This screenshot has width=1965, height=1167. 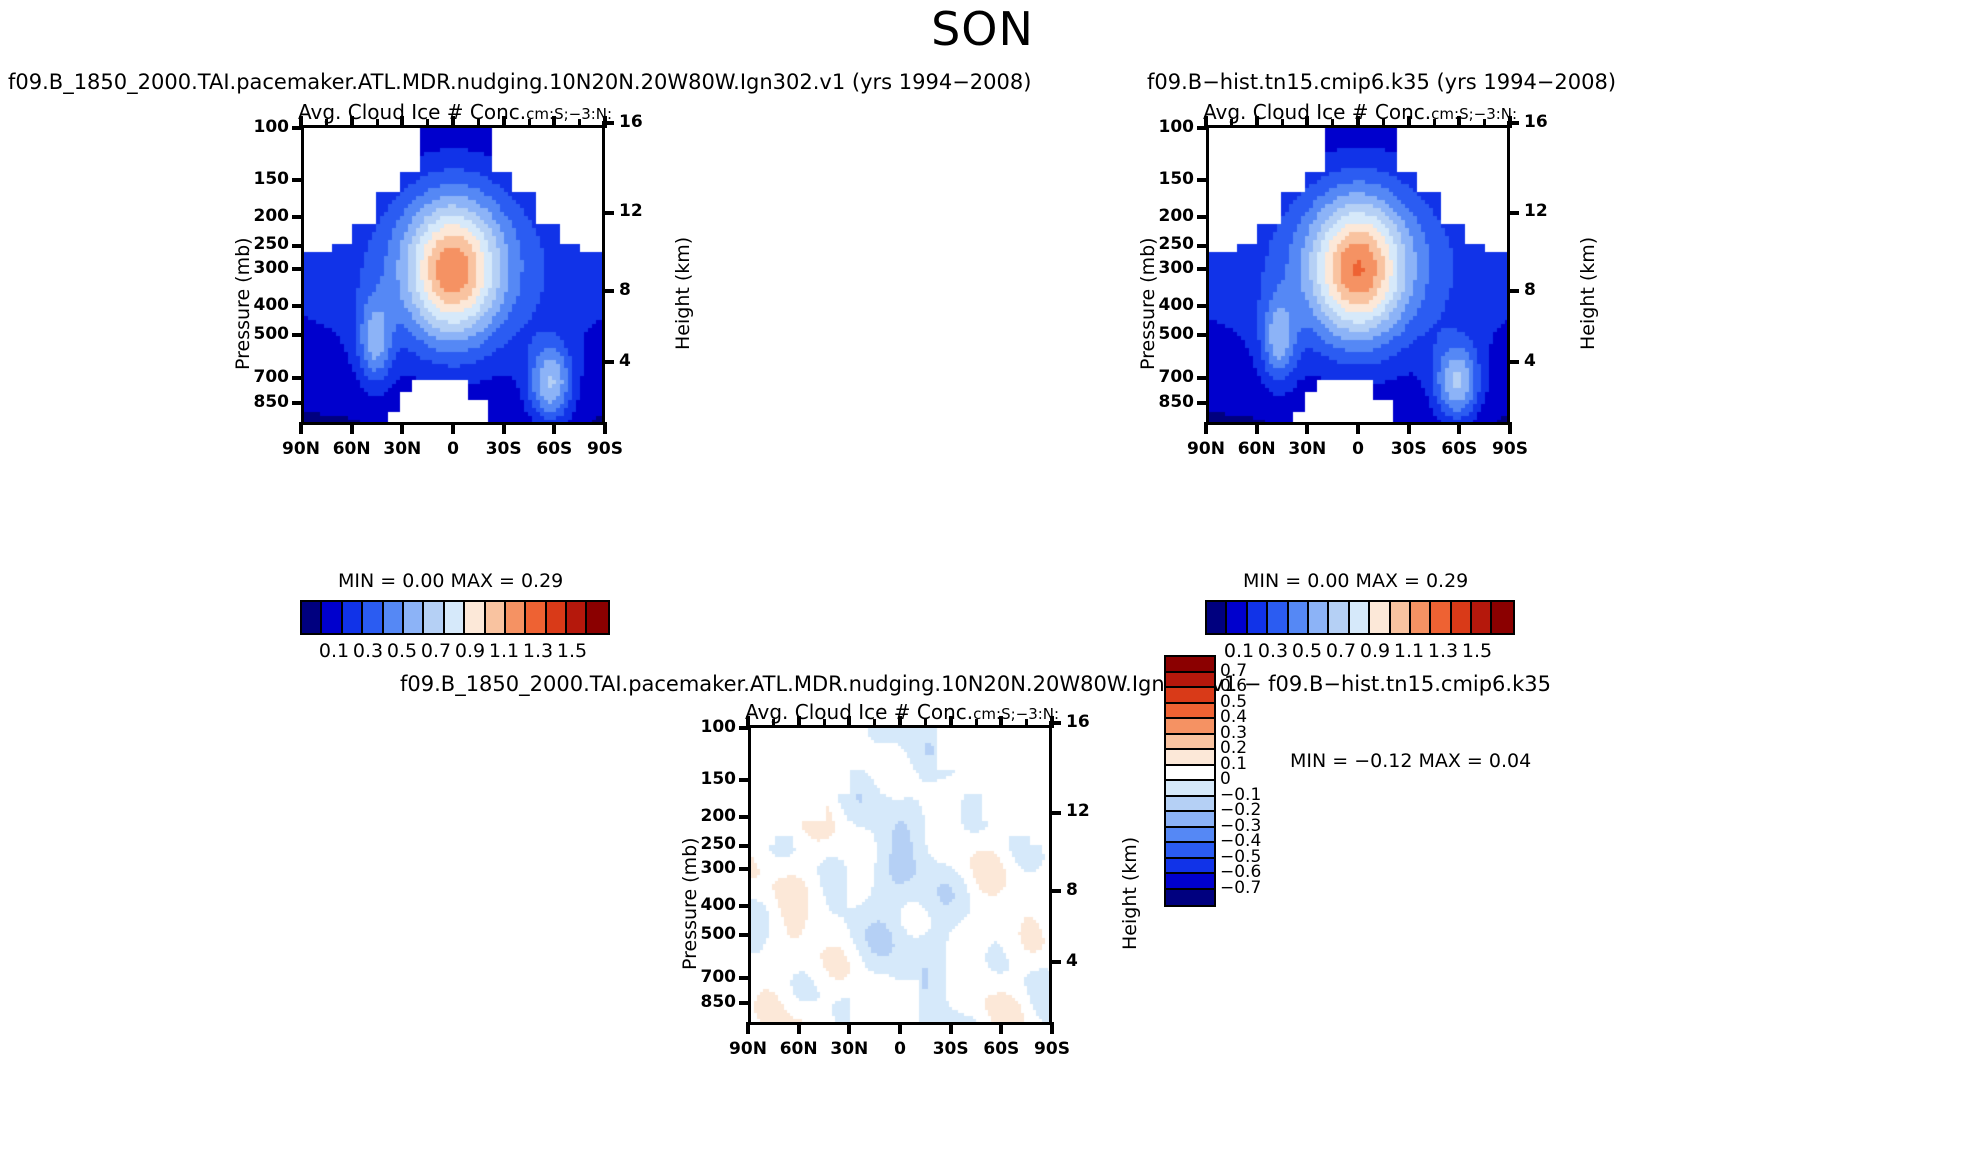 I want to click on left-subtitle-units: cm:S;−3:N:, so click(x=569, y=114).